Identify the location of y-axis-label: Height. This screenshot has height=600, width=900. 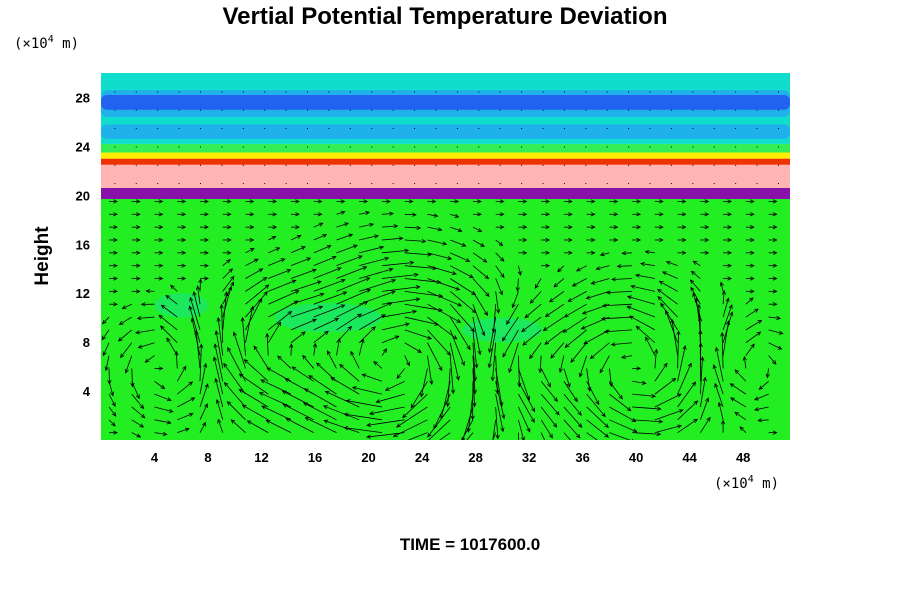
(42, 256).